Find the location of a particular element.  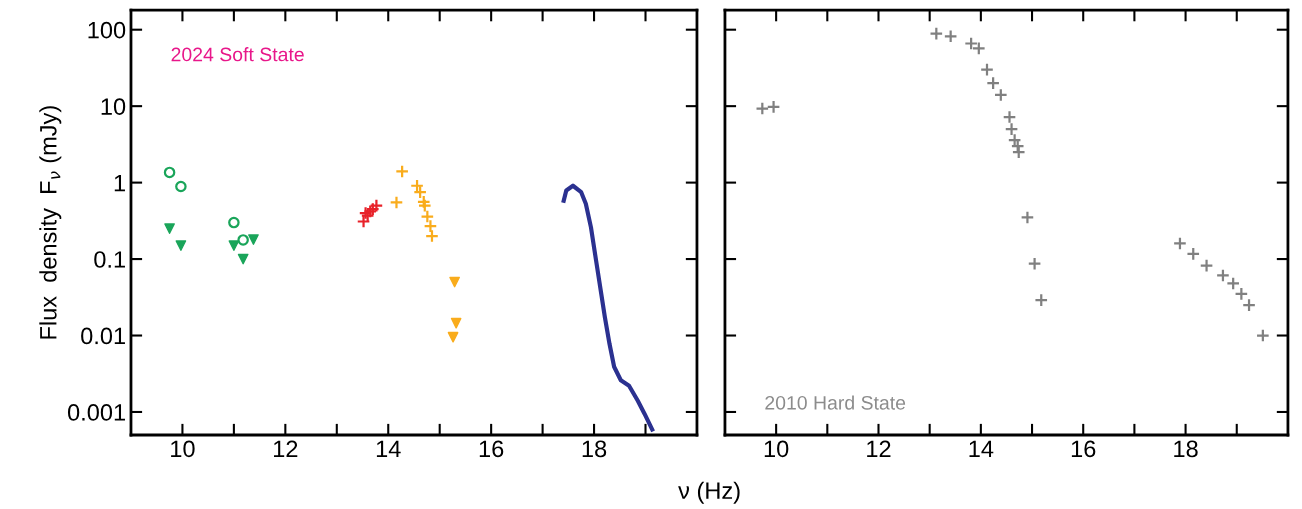

annotation: 2024 Soft State is located at coordinates (237, 54).